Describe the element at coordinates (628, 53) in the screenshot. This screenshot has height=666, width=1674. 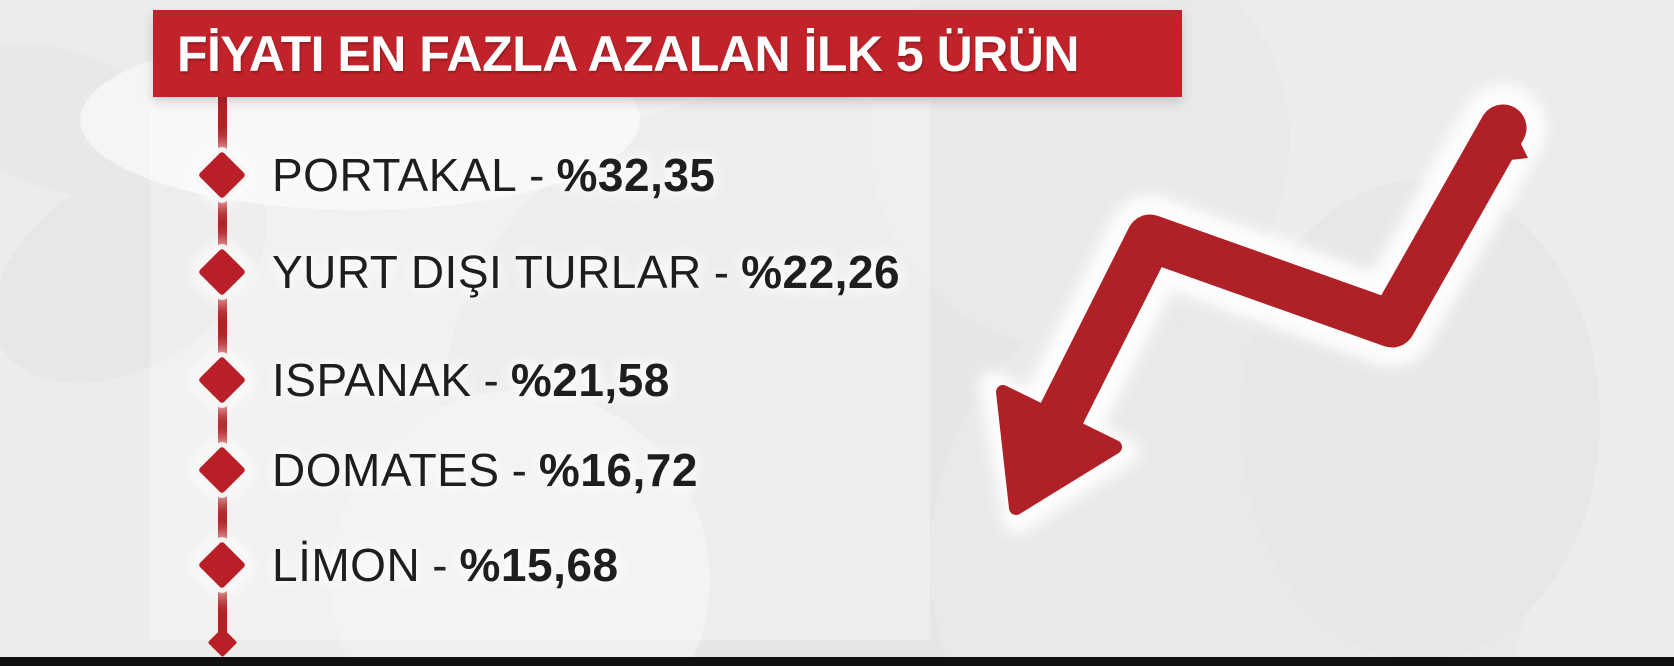
I see `page-title: FİYATI EN FAZLA AZALAN İLK 5 ÜRÜN` at that location.